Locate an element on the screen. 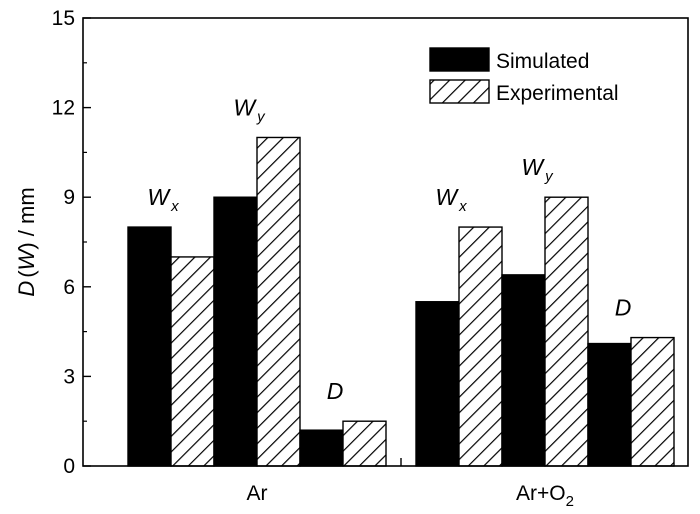 This screenshot has width=700, height=514. y-axis-label-var: W is located at coordinates (26, 258).